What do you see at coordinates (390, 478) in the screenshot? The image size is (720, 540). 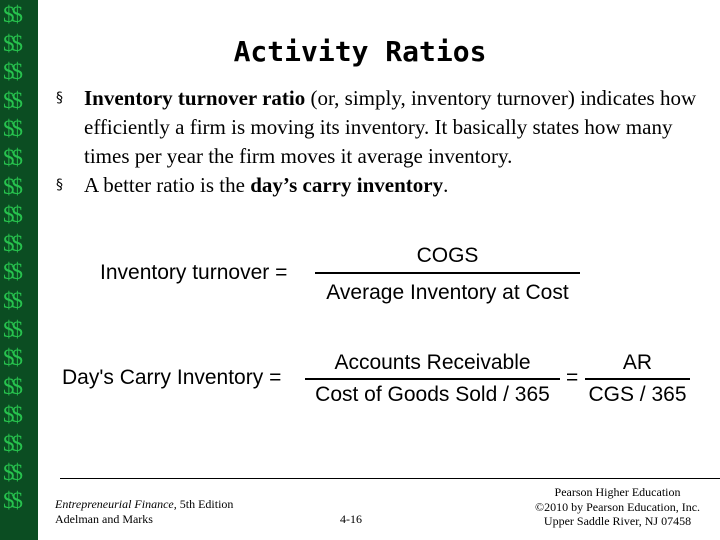 I see `footer-divider` at bounding box center [390, 478].